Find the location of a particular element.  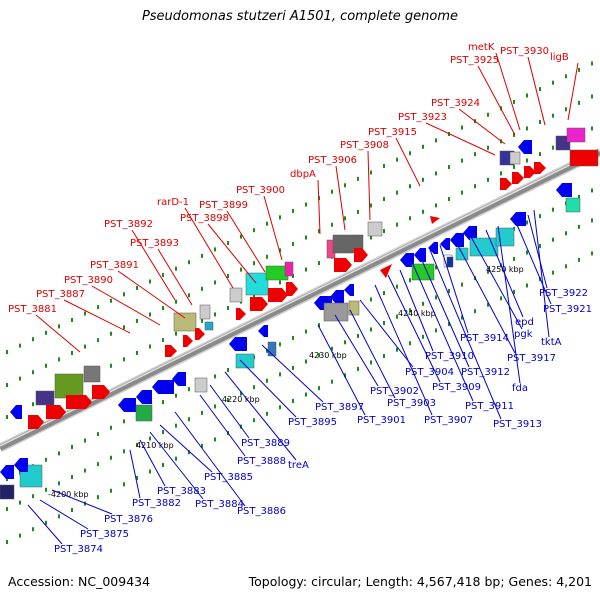

gene-label-bottom: PST_3909 is located at coordinates (456, 387).